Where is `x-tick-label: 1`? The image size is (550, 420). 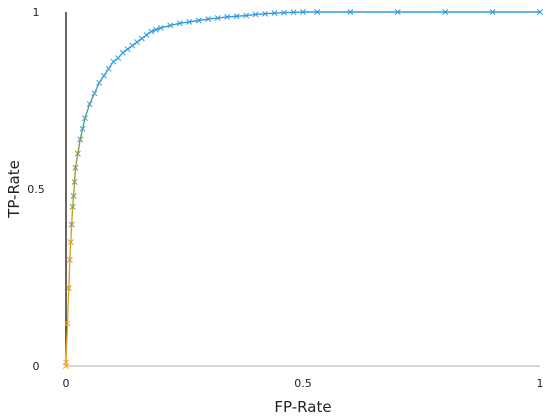 x-tick-label: 1 is located at coordinates (540, 383).